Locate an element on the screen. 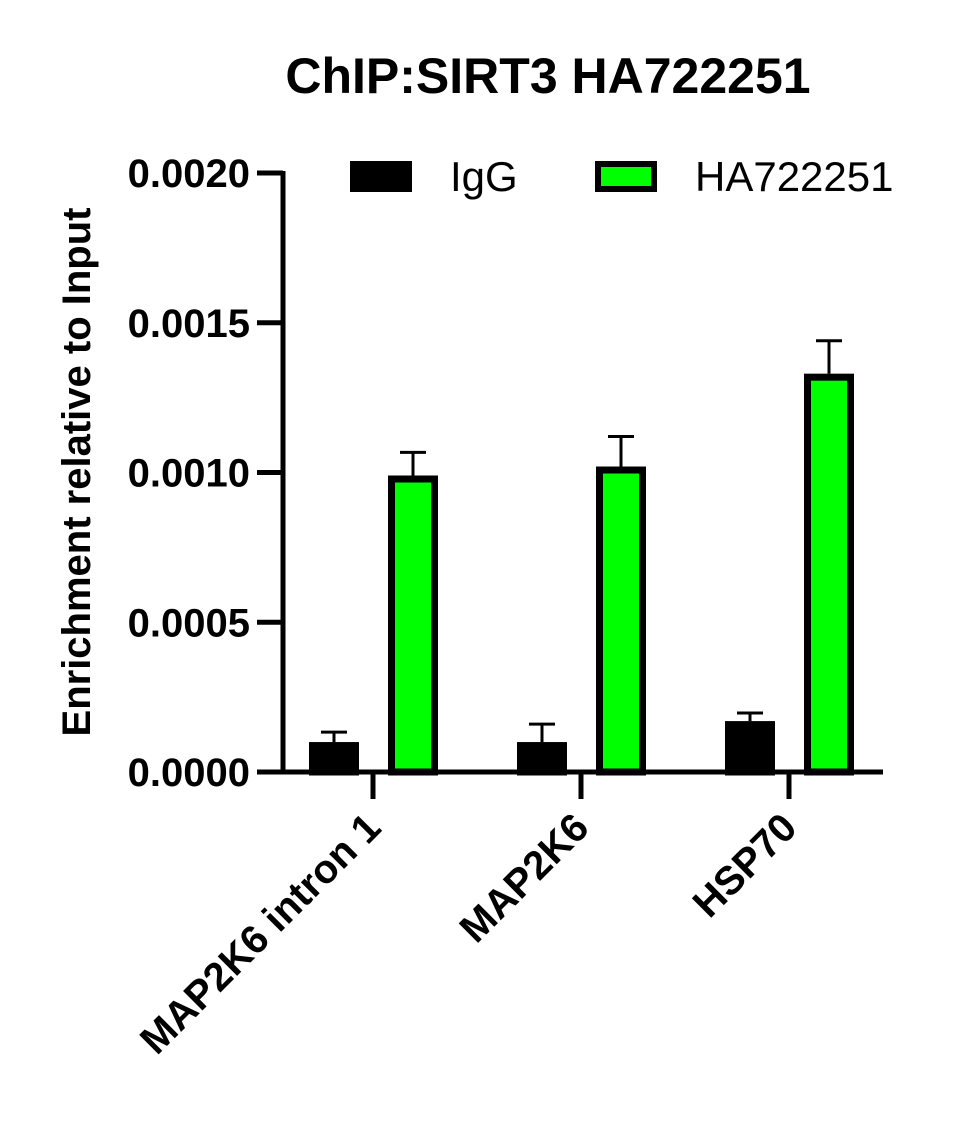  y-tick-label: 0.0010 is located at coordinates (189, 474).